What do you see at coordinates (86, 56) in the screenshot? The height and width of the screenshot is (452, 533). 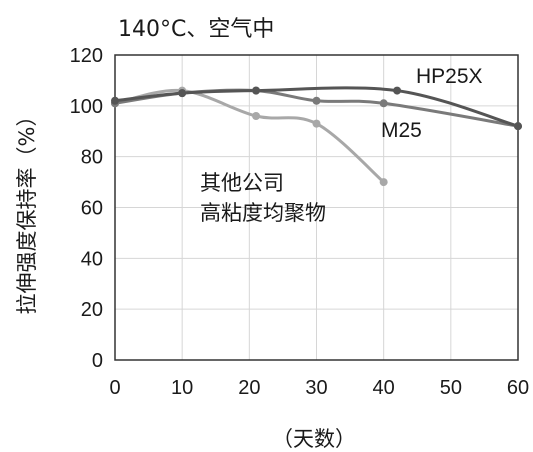 I see `y-tick-label: 120` at bounding box center [86, 56].